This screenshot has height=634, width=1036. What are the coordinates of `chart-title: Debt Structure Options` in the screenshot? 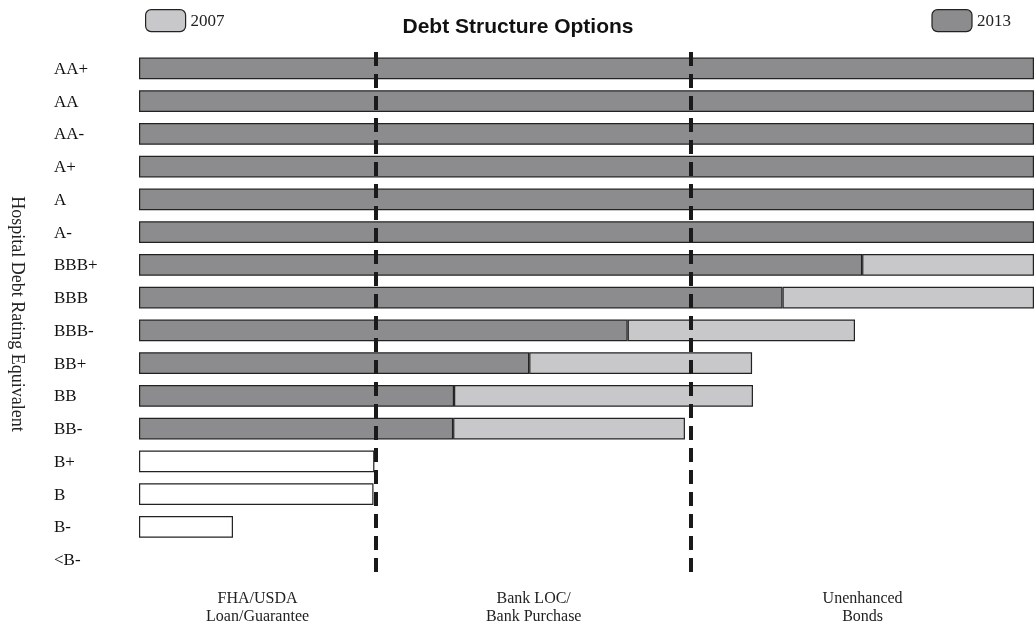 It's located at (518, 25).